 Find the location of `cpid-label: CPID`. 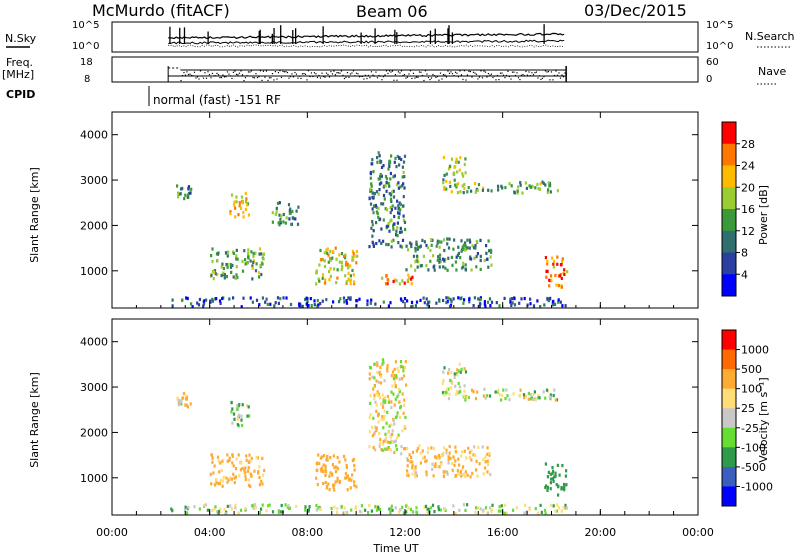

cpid-label: CPID is located at coordinates (20, 94).